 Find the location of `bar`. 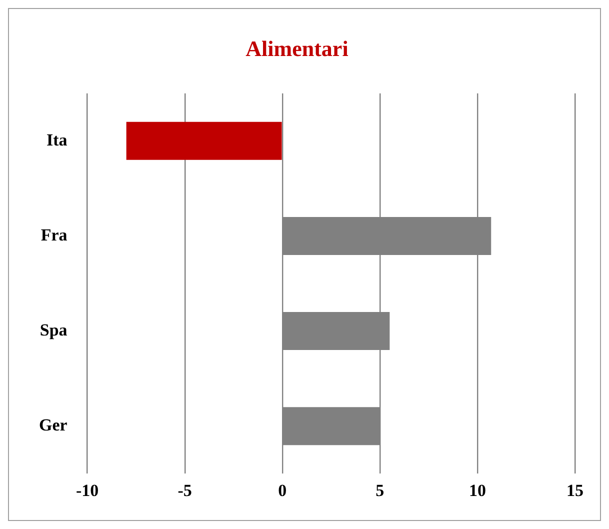

bar is located at coordinates (204, 141).